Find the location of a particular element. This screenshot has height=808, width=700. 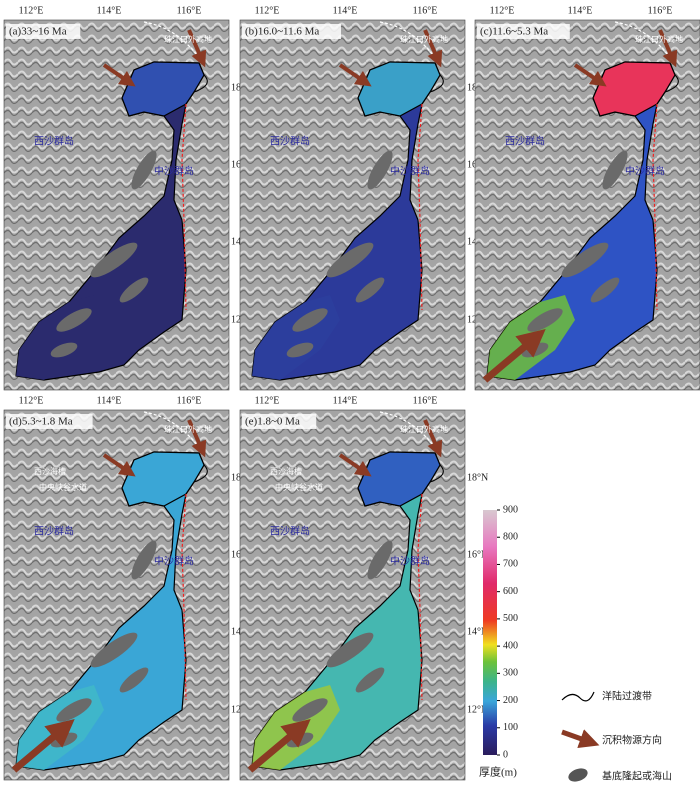

colorbar-tick-label: 100 is located at coordinates (510, 727).